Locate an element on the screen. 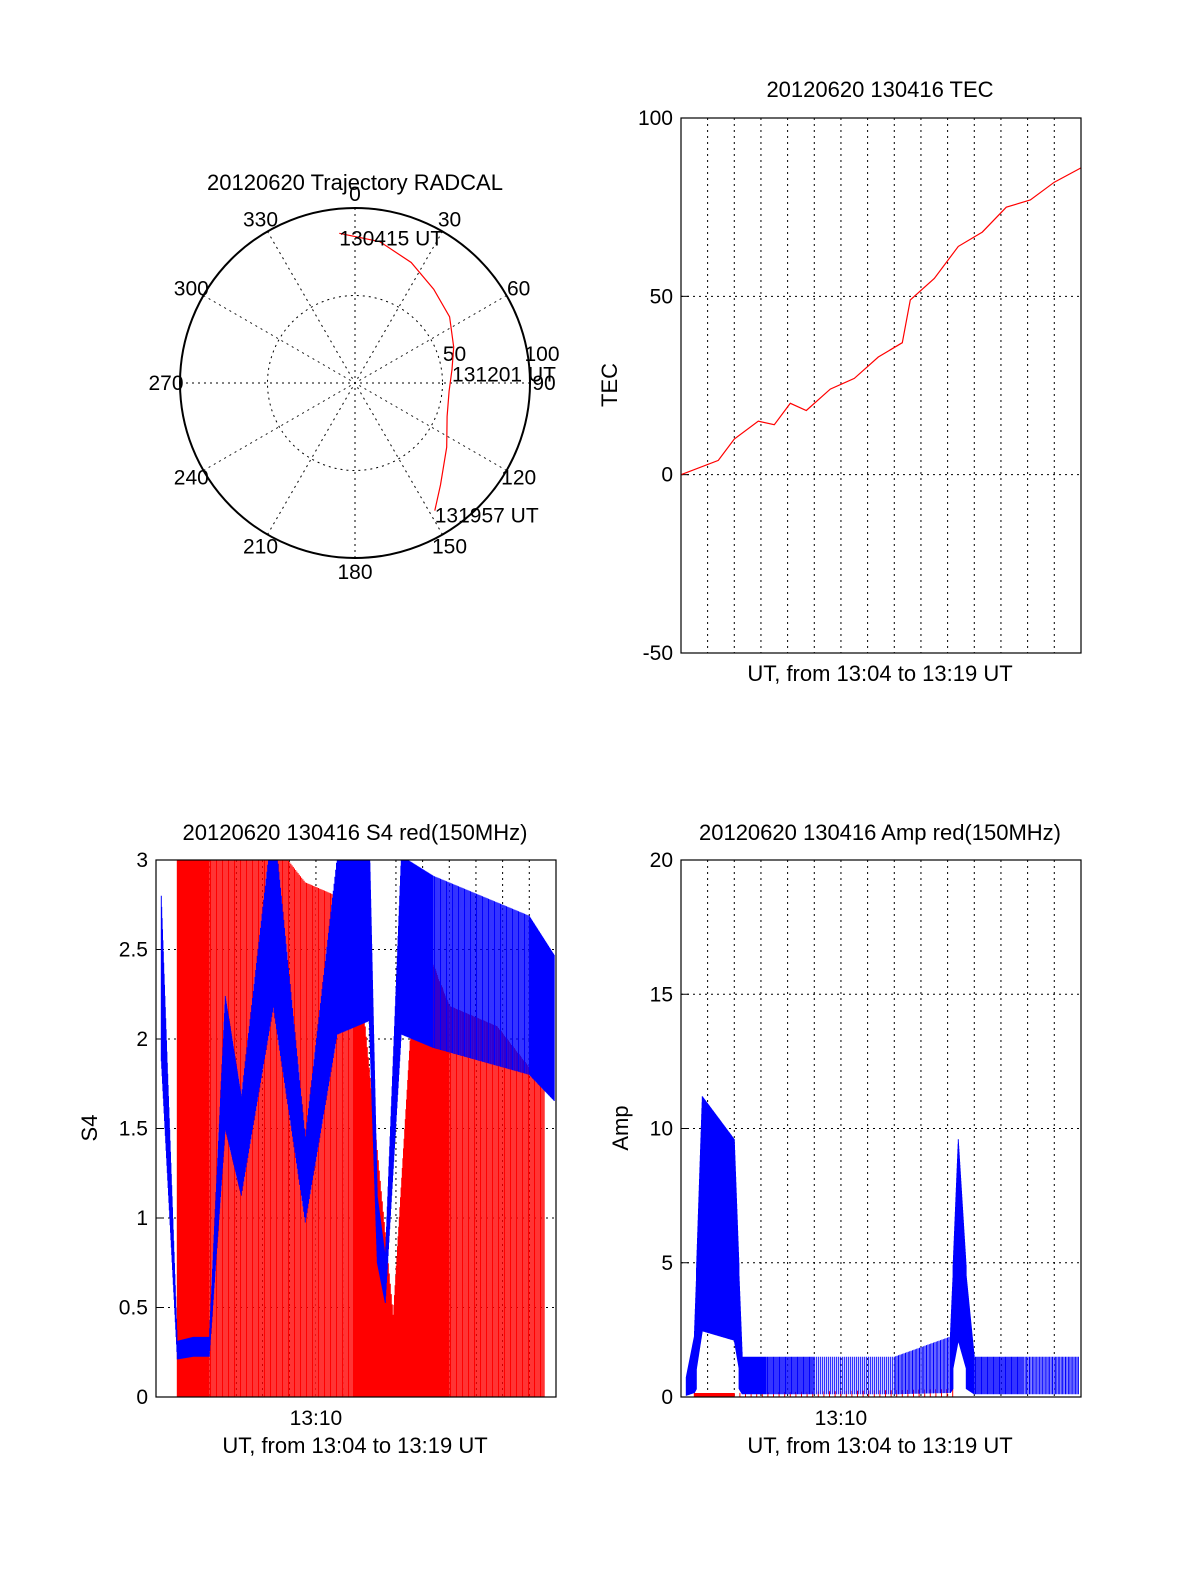 The height and width of the screenshot is (1575, 1200). polar-annotations: 130415 UT 131201 UT 131957 UT is located at coordinates (447, 377).